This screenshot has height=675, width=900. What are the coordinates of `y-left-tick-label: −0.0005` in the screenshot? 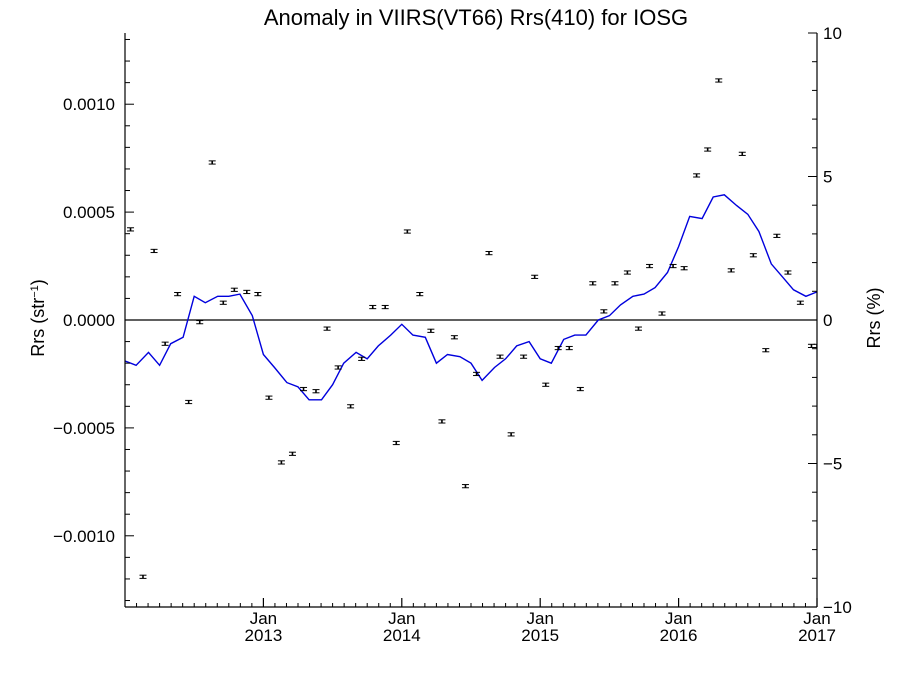 It's located at (84, 428).